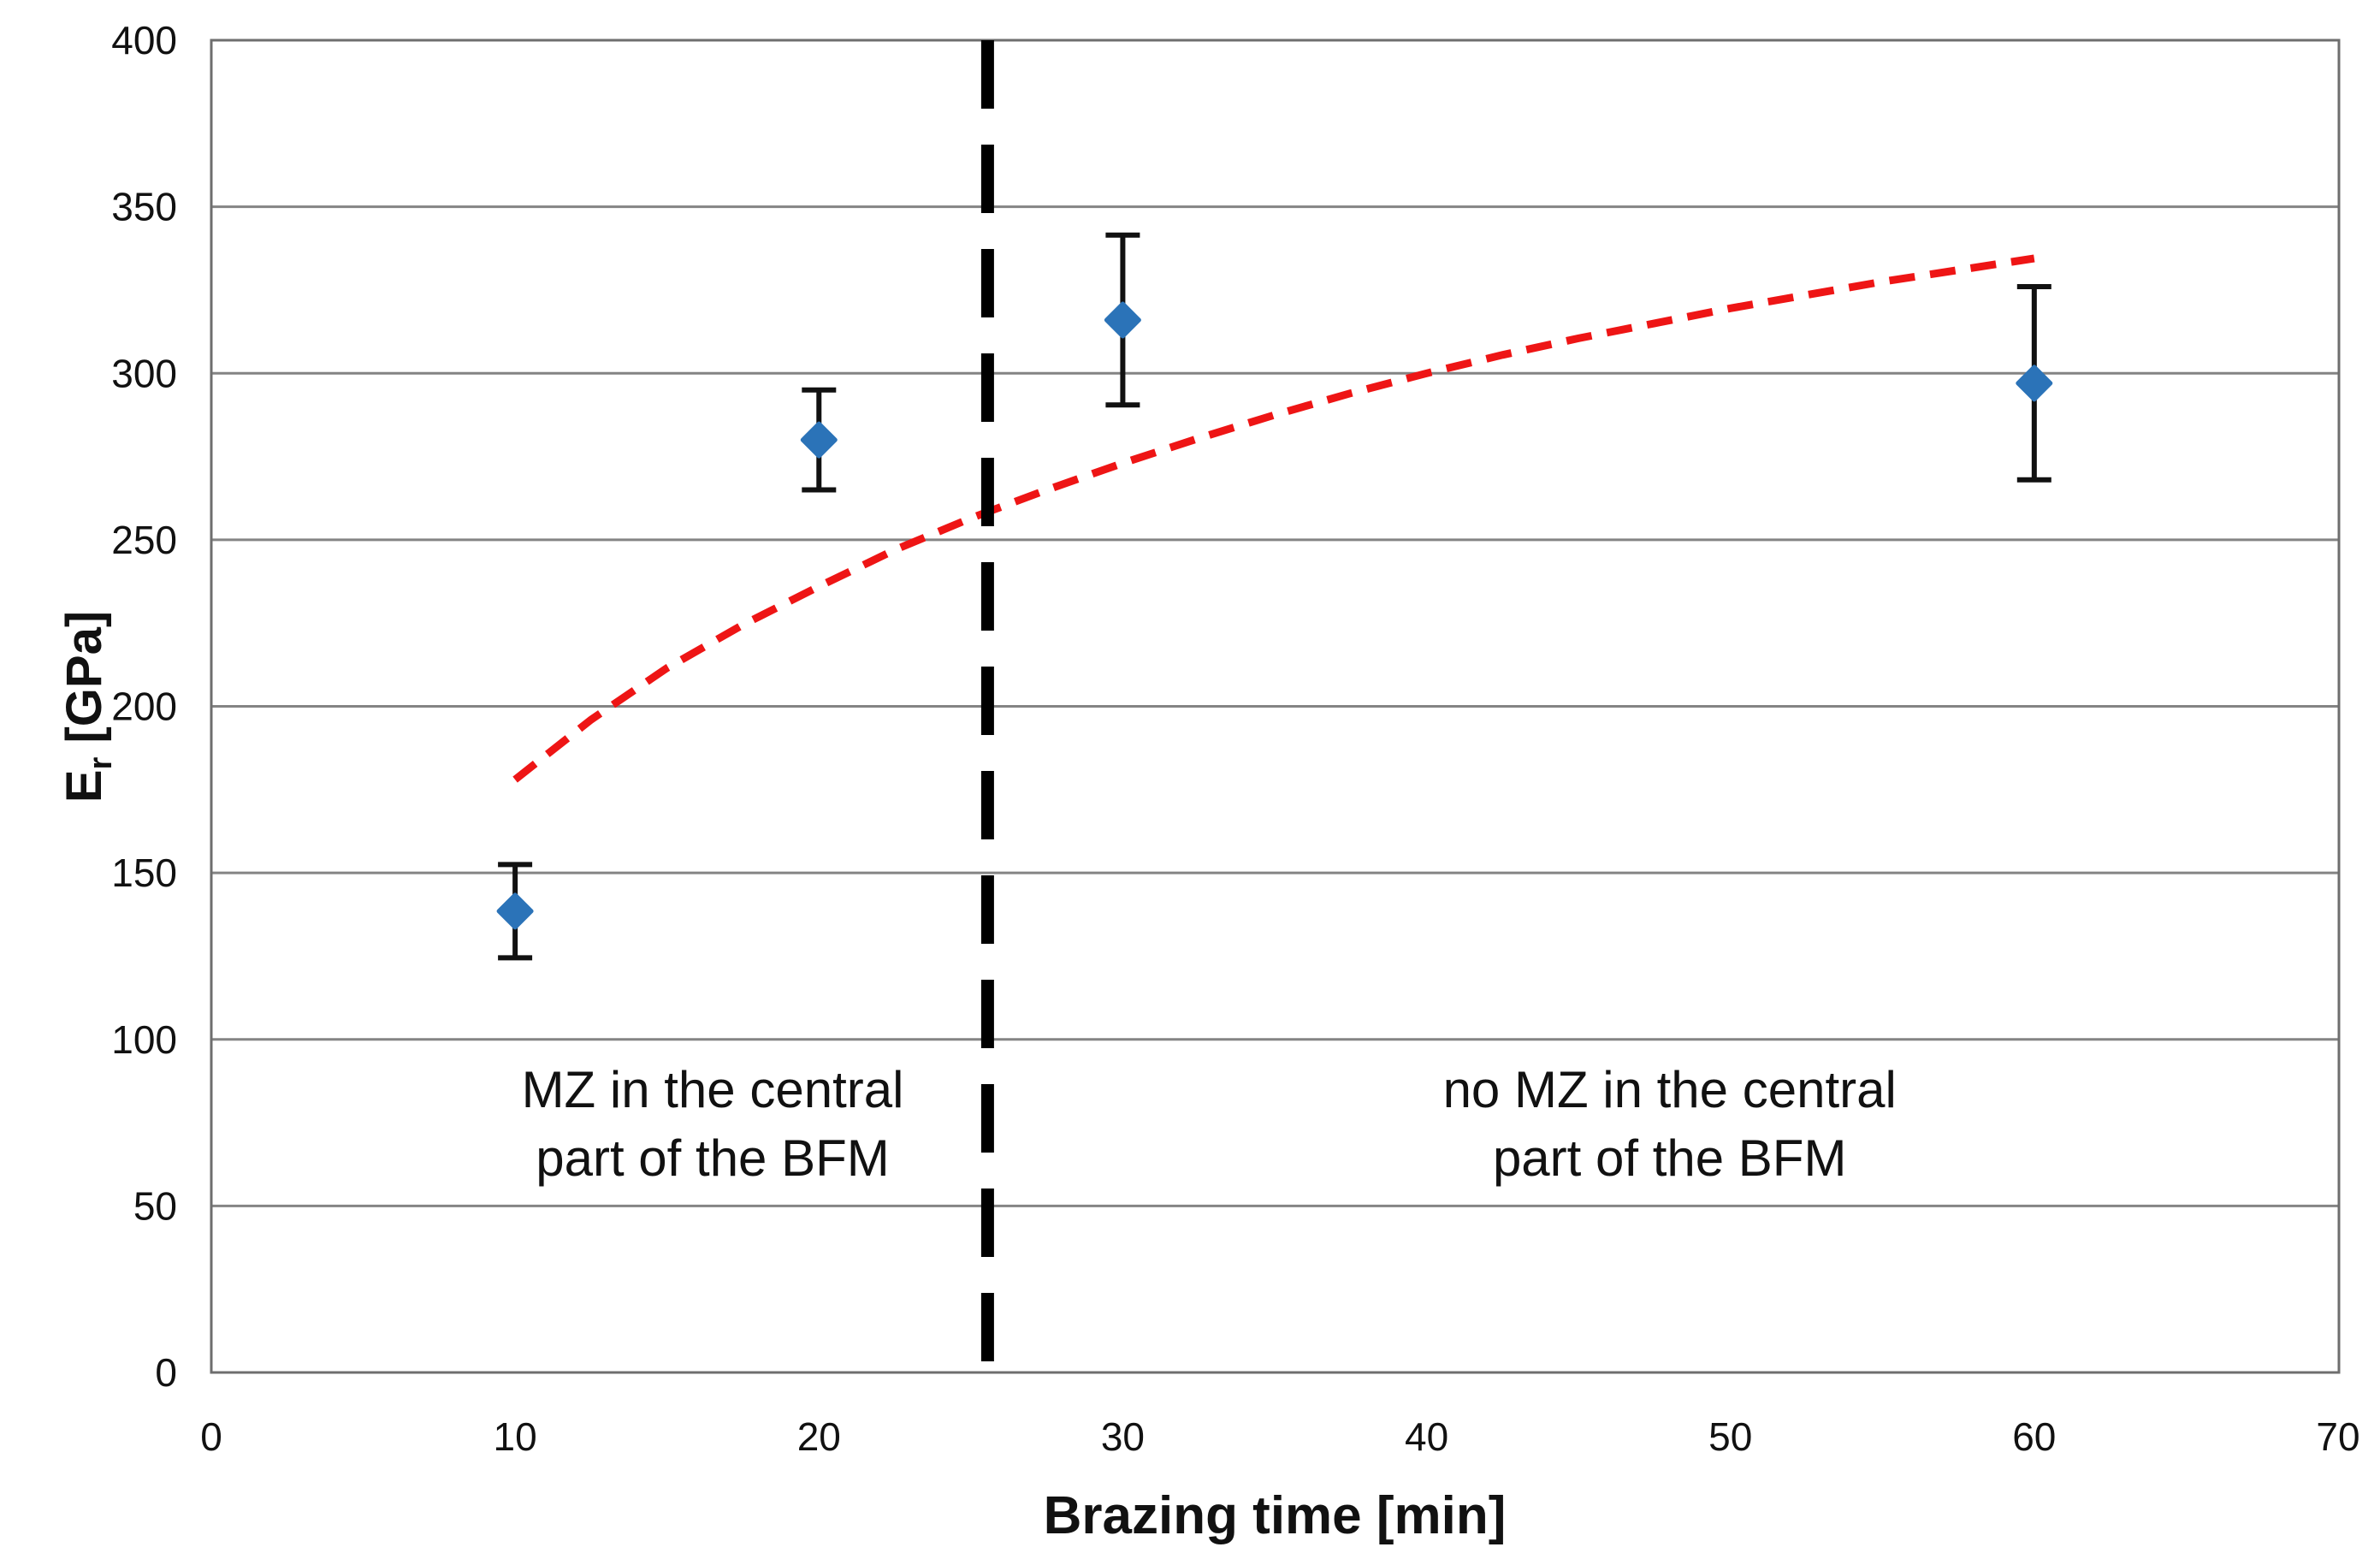 This screenshot has height=1559, width=2380. What do you see at coordinates (144, 873) in the screenshot?
I see `y-tick-label: 150` at bounding box center [144, 873].